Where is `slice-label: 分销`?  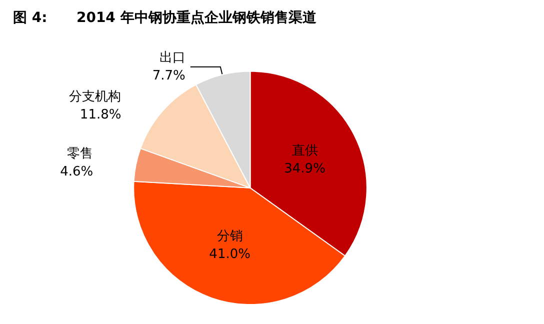 slice-label: 分销 is located at coordinates (229, 236).